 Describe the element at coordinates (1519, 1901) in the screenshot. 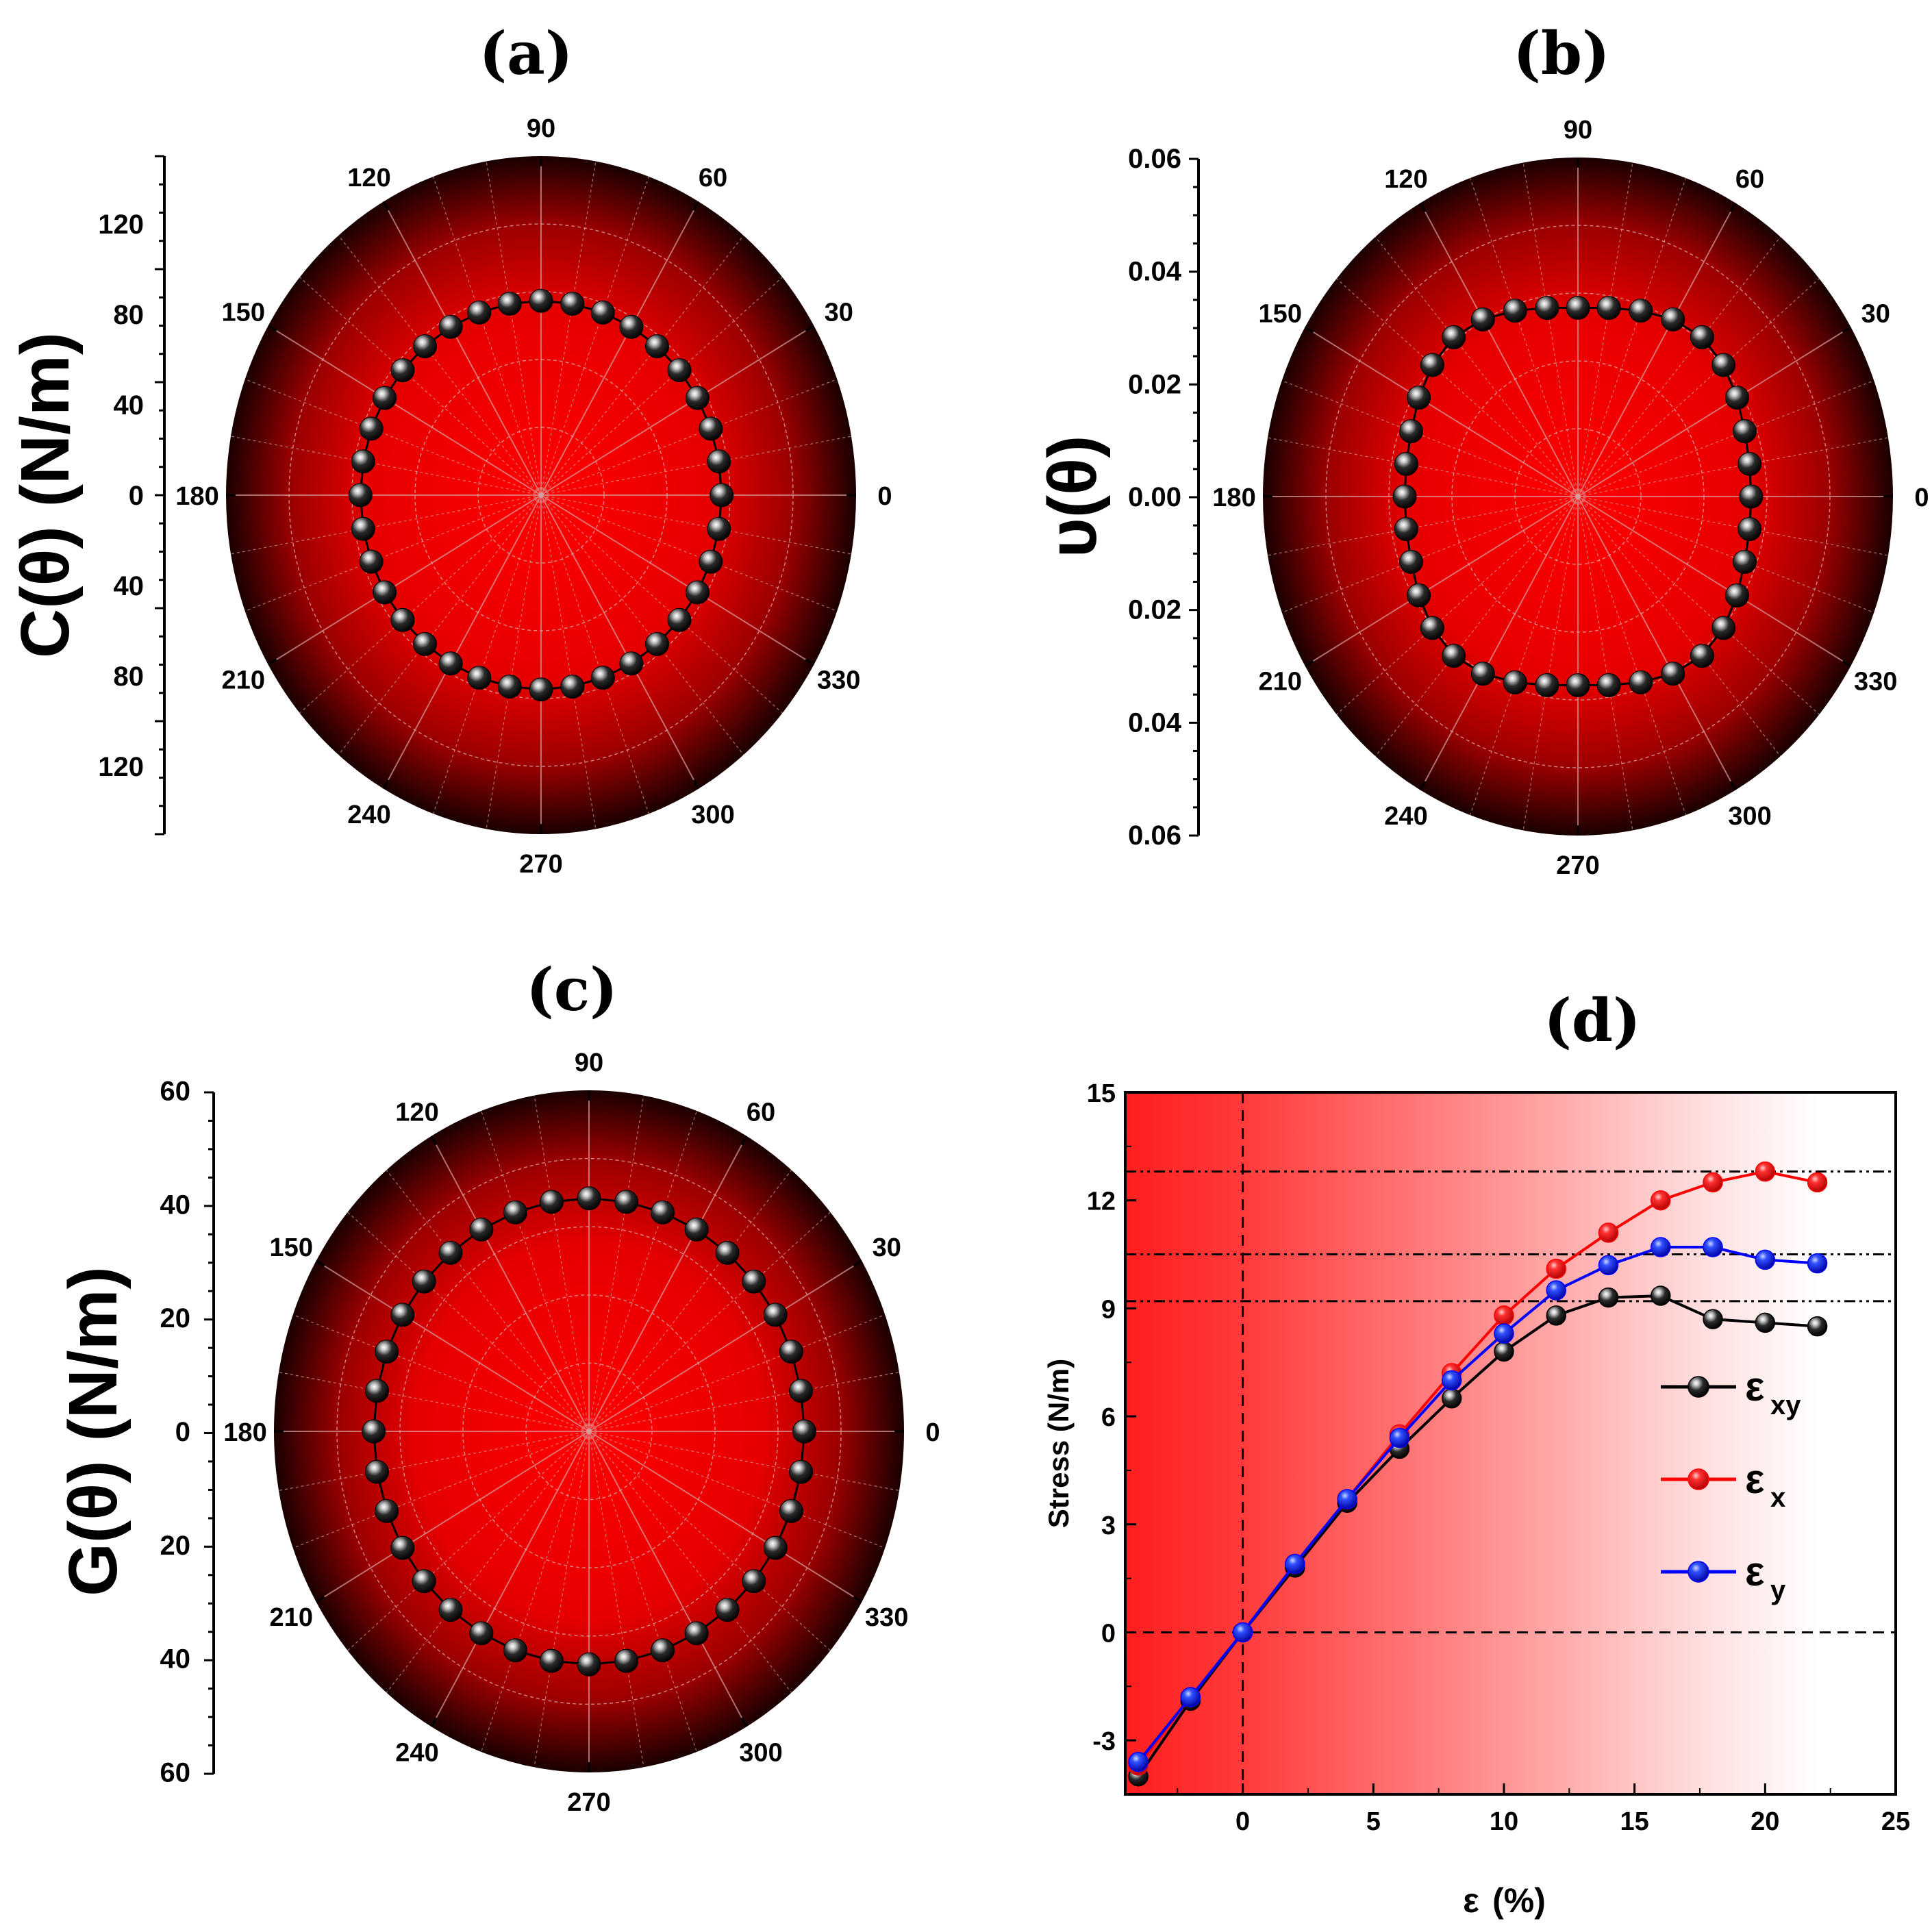

I see `x-axis-label-unit: (%)` at that location.